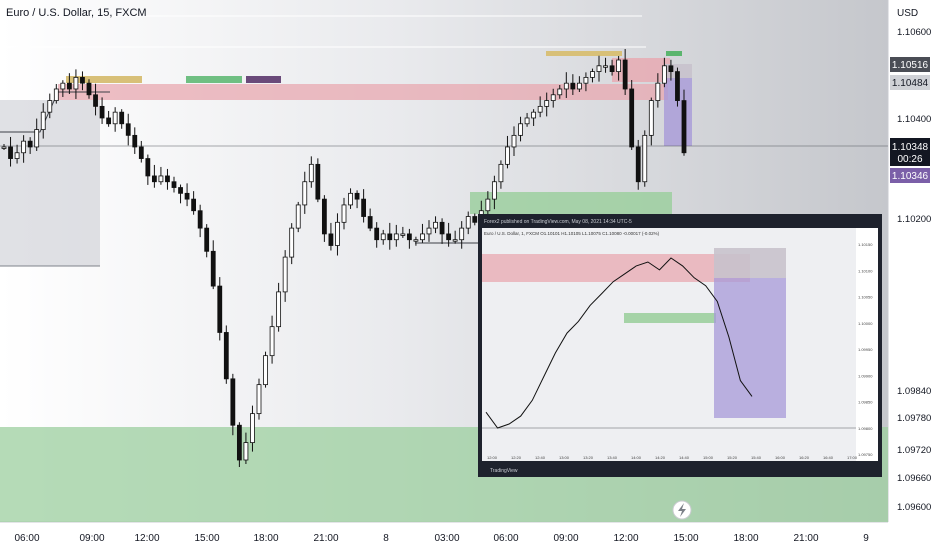 Image resolution: width=932 pixels, height=555 pixels. I want to click on inset-x-tick-label: 13:20, so click(588, 457).